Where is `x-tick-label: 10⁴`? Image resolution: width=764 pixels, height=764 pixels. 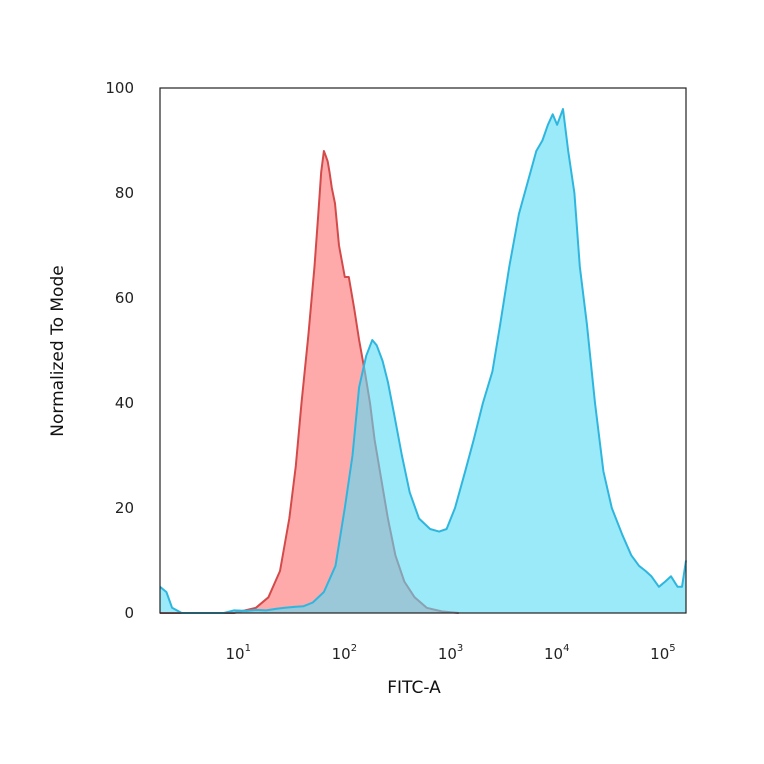 x-tick-label: 10⁴ is located at coordinates (556, 653).